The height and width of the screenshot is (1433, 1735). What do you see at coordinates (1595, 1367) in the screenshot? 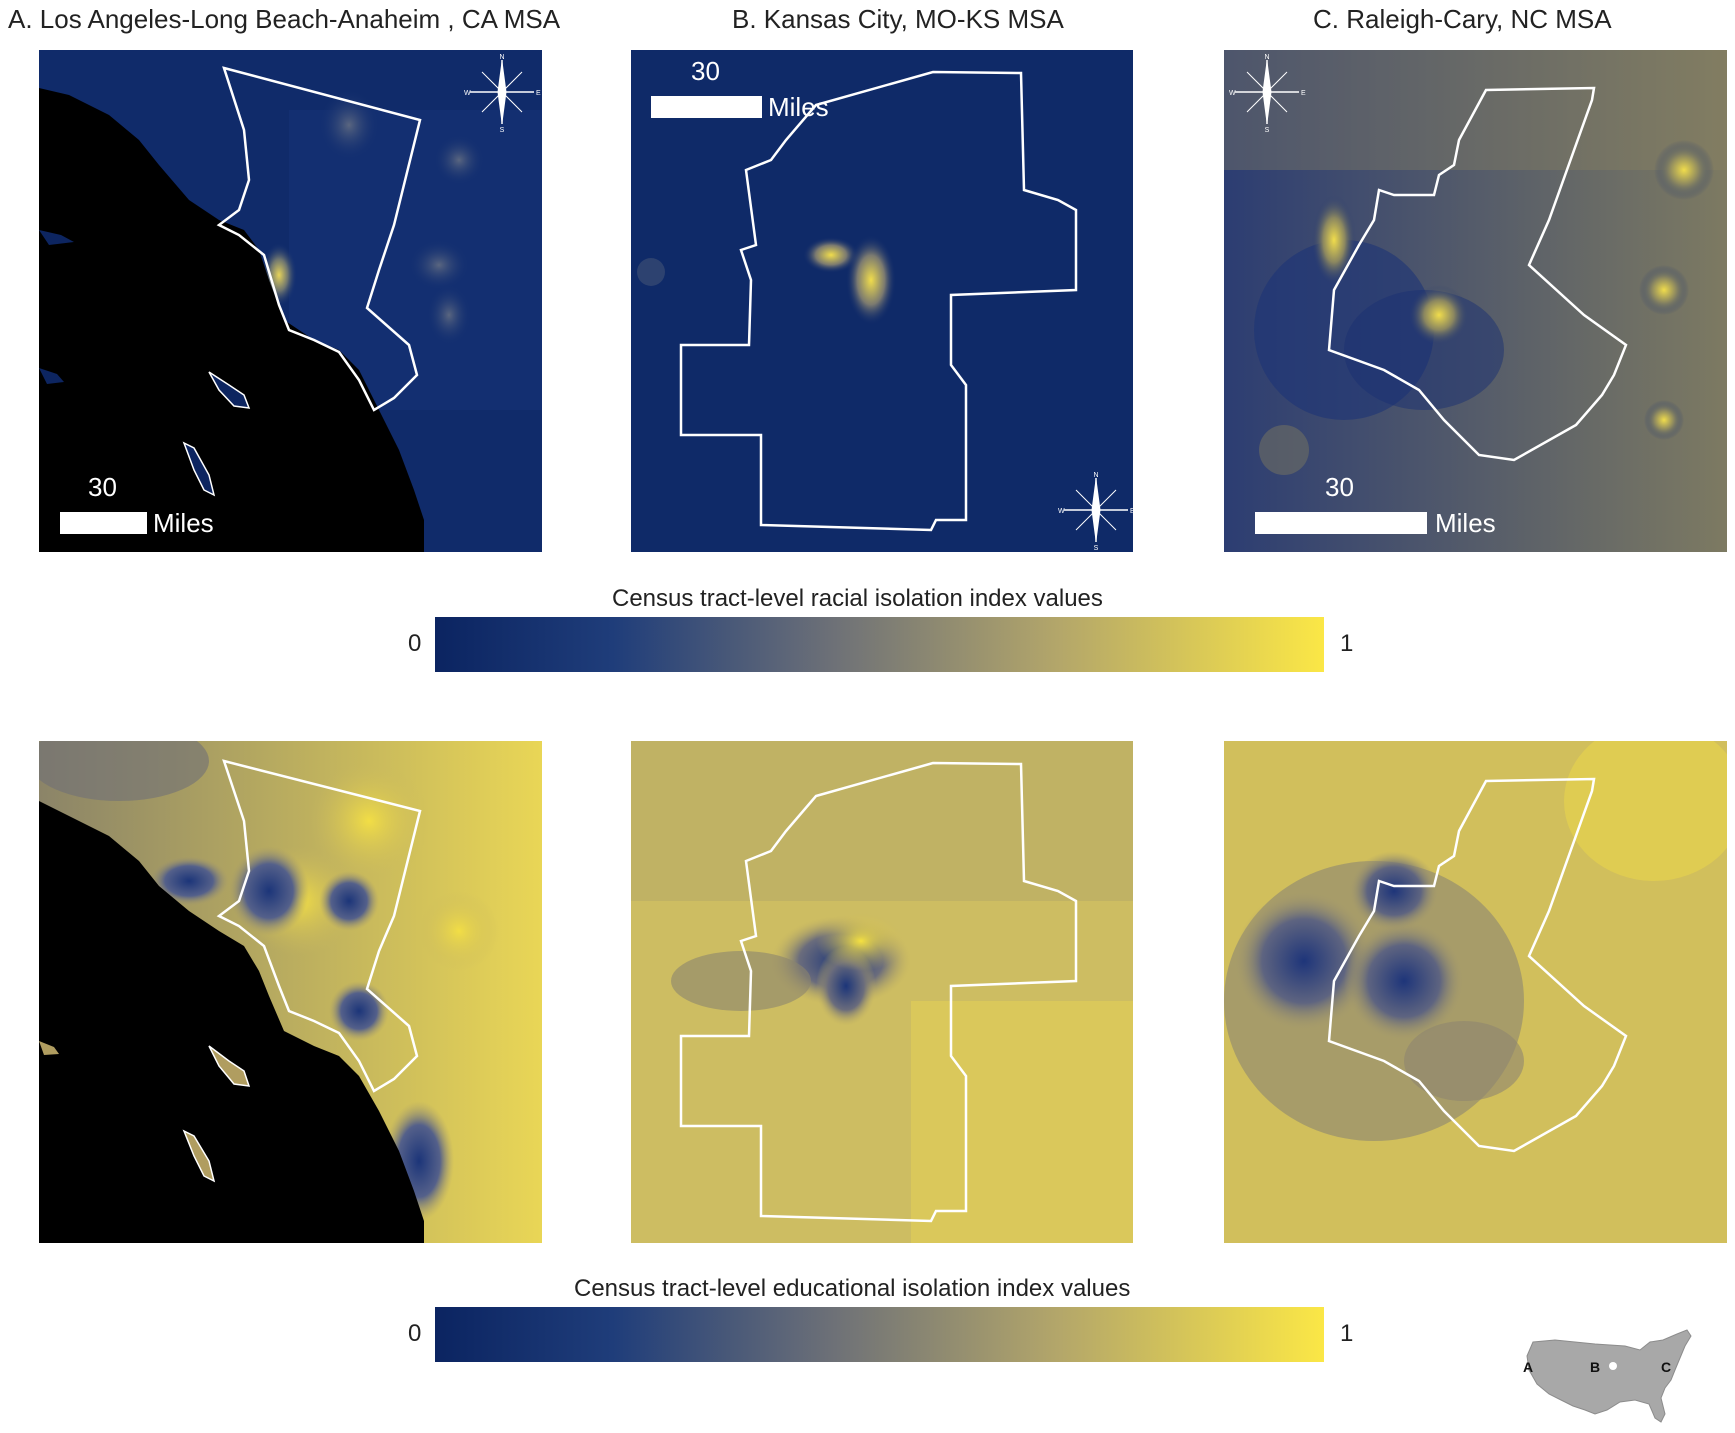
I see `inset-label-b: B` at bounding box center [1595, 1367].